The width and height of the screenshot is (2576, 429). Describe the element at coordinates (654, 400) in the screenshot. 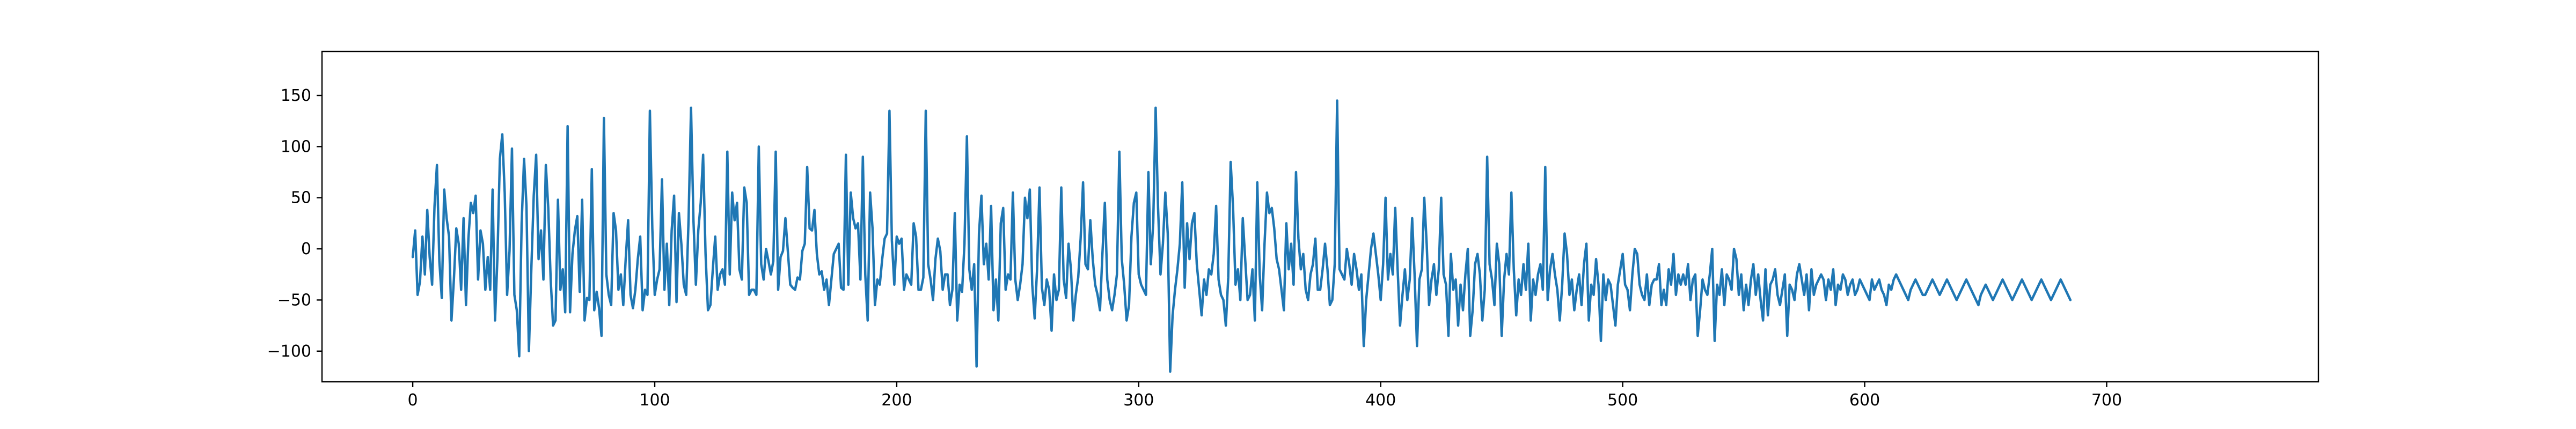

I see `x-tick-label: 100` at that location.